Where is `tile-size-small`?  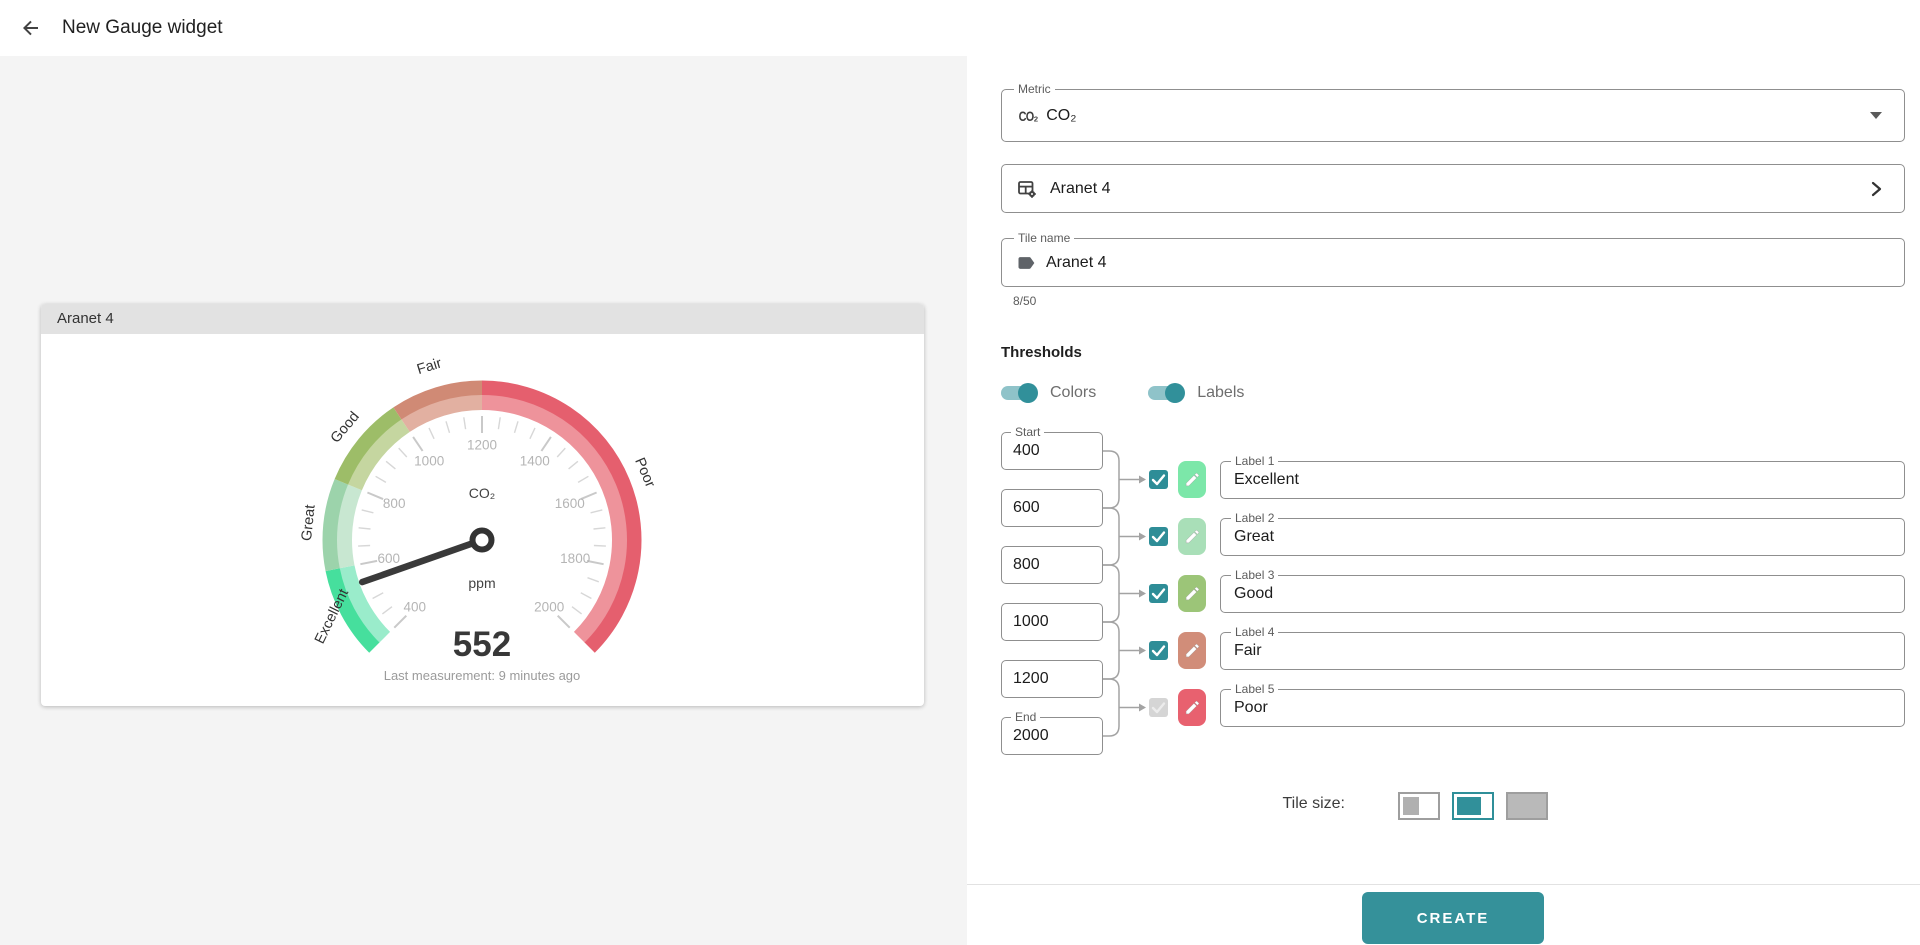 tile-size-small is located at coordinates (1419, 806).